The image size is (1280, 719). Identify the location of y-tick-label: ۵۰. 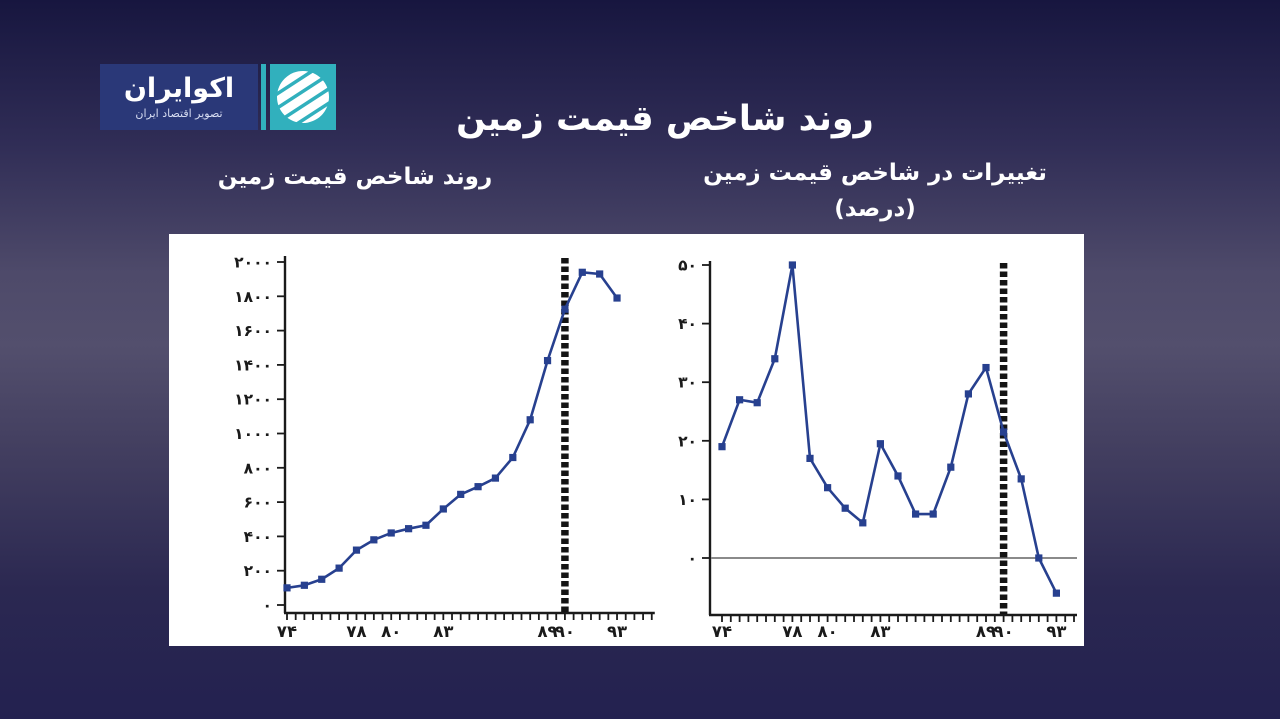
(687, 266).